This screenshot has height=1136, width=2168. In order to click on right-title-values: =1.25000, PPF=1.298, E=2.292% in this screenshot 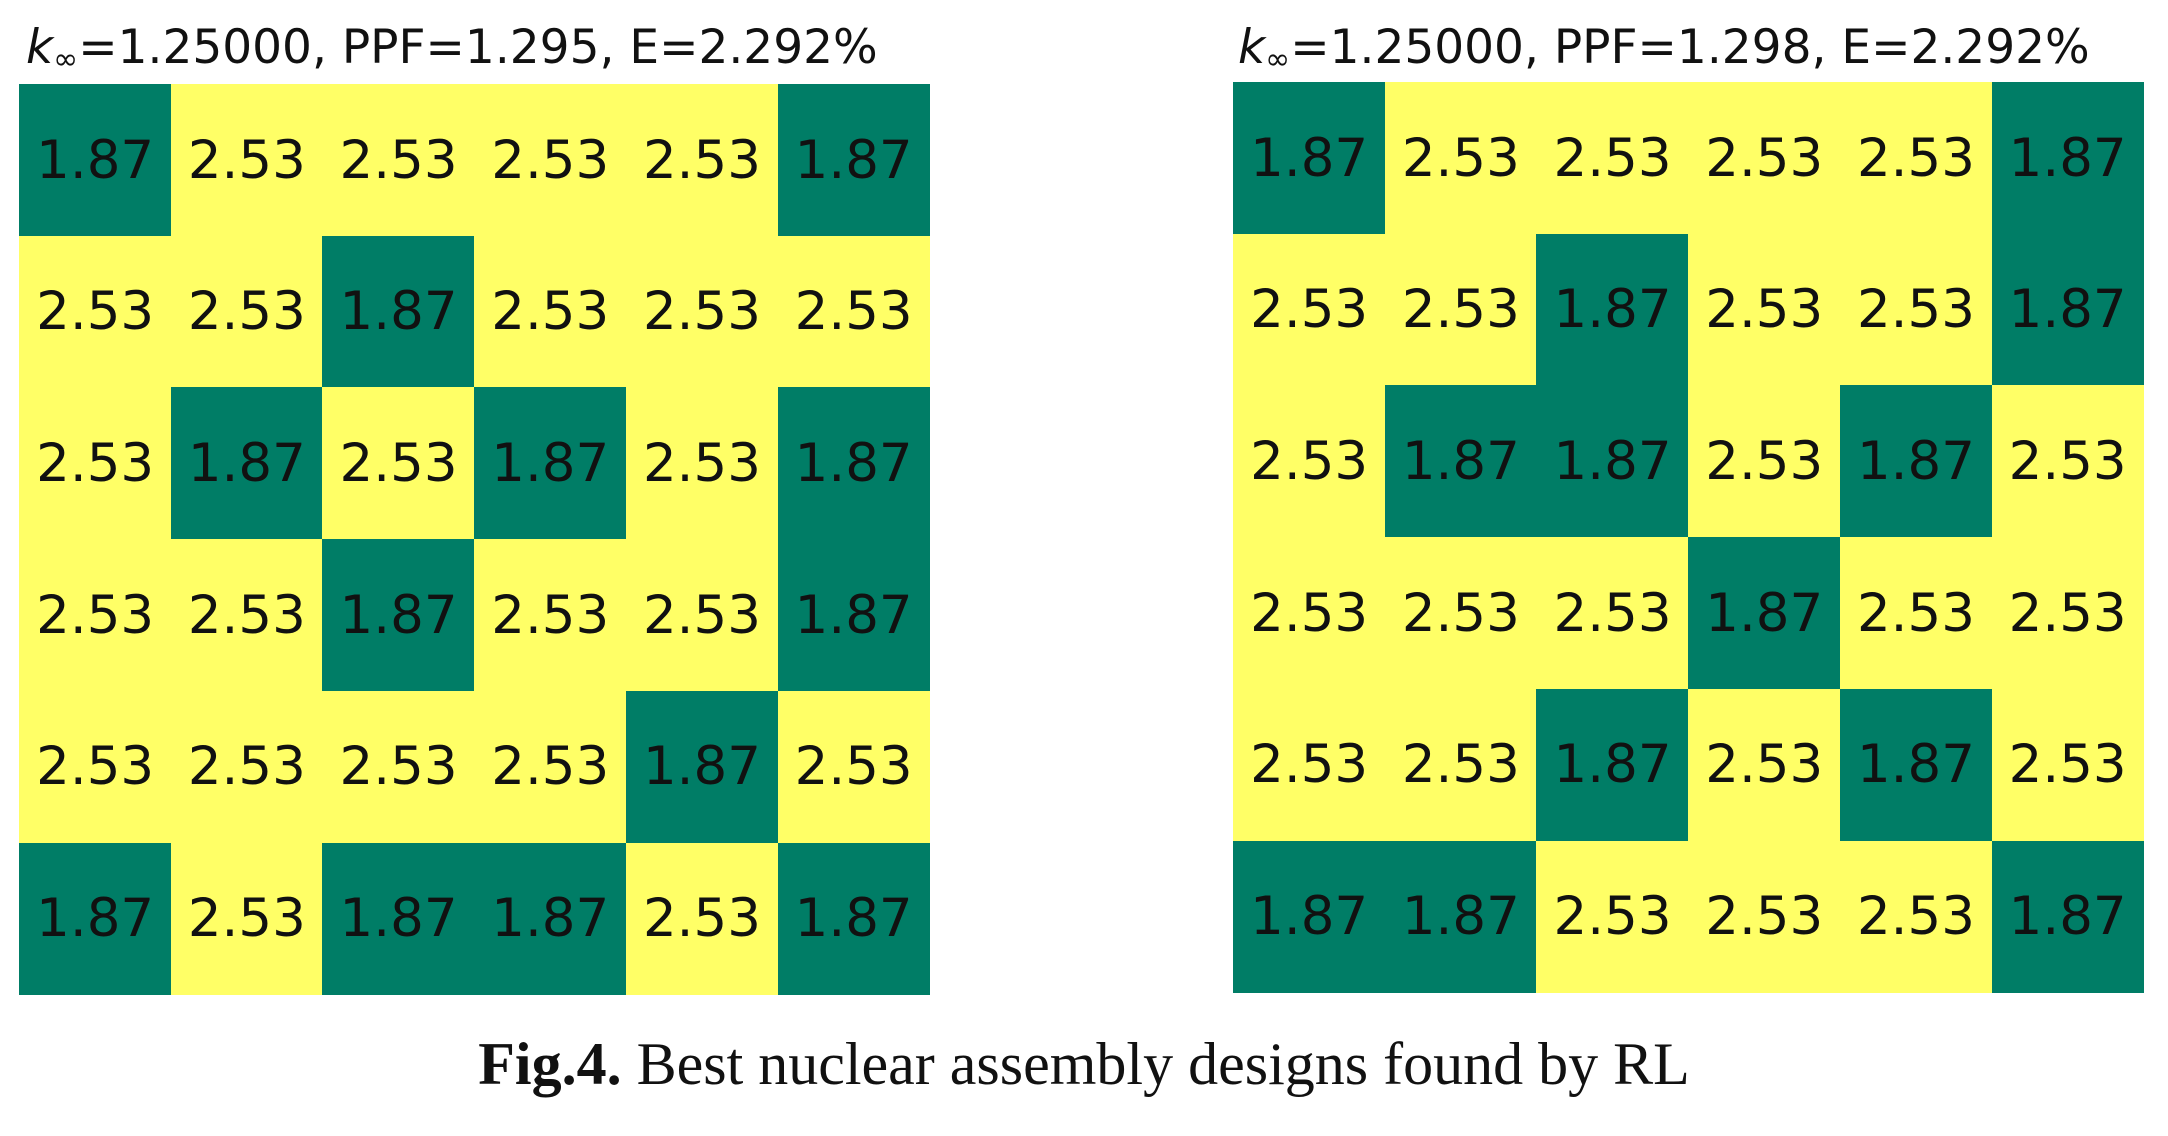, I will do `click(1690, 47)`.